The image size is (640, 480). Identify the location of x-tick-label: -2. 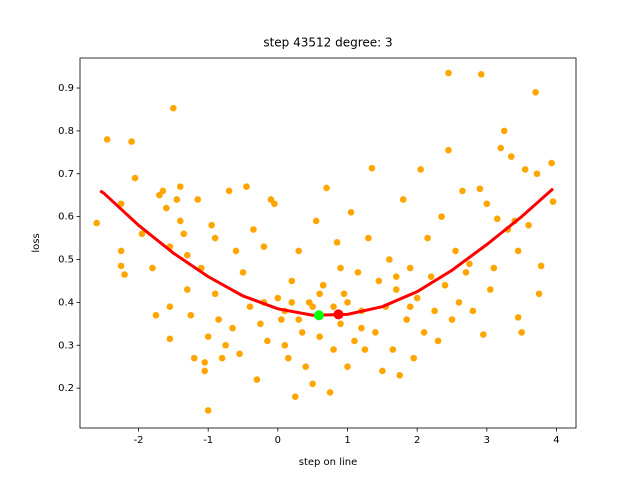
(139, 440).